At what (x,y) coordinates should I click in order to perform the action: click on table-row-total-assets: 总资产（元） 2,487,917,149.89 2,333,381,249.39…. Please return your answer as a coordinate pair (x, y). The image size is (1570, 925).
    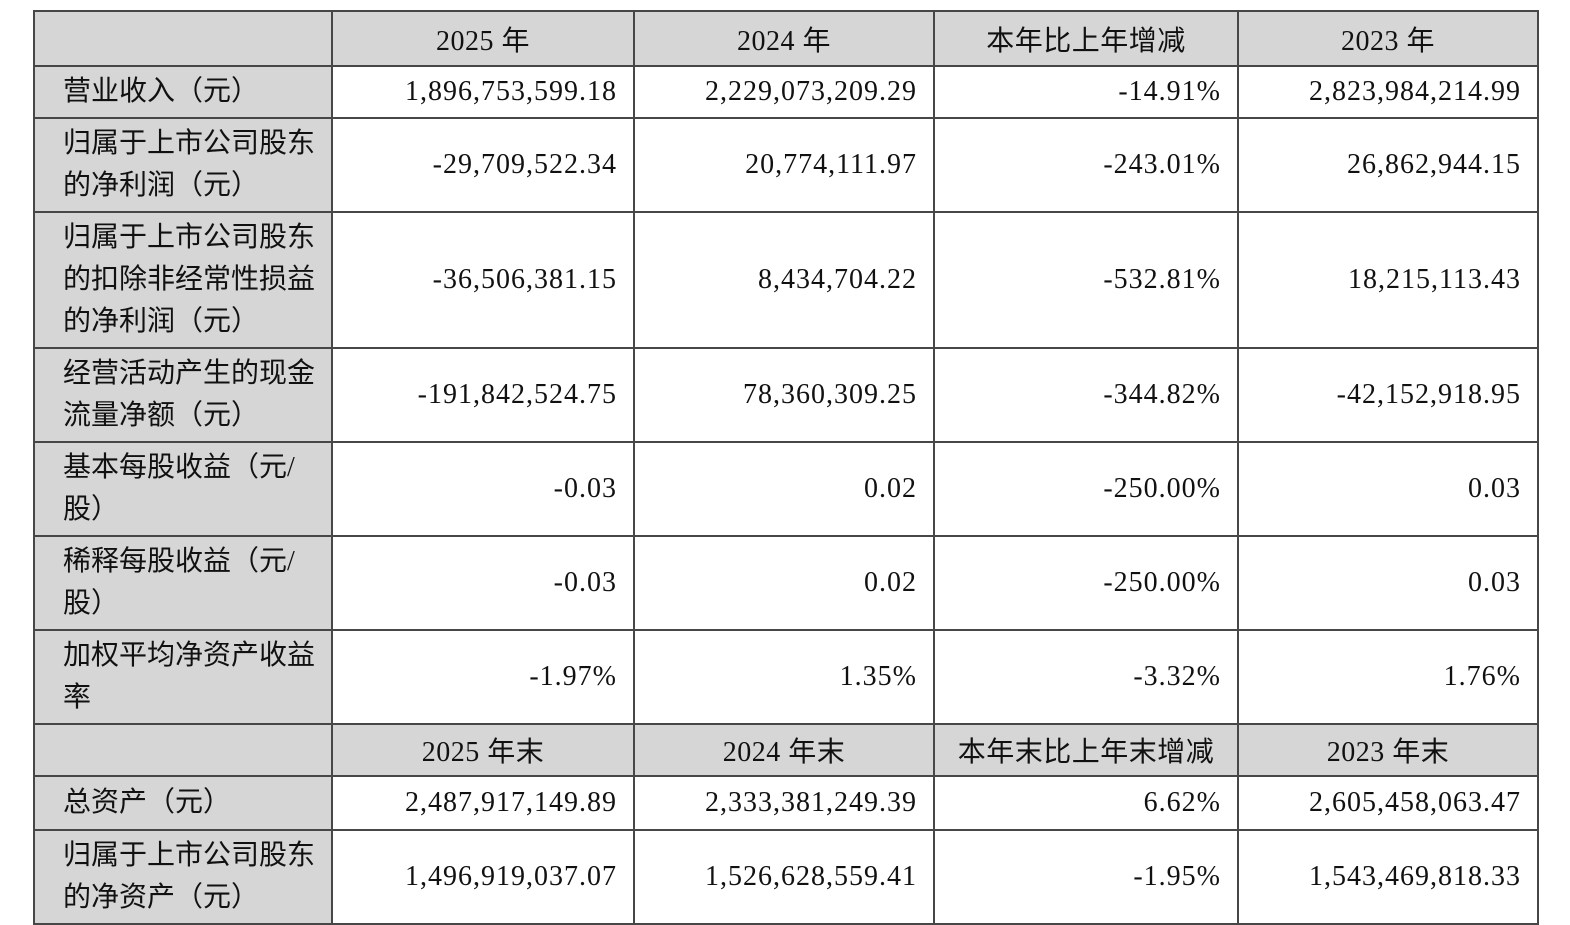
    Looking at the image, I should click on (786, 803).